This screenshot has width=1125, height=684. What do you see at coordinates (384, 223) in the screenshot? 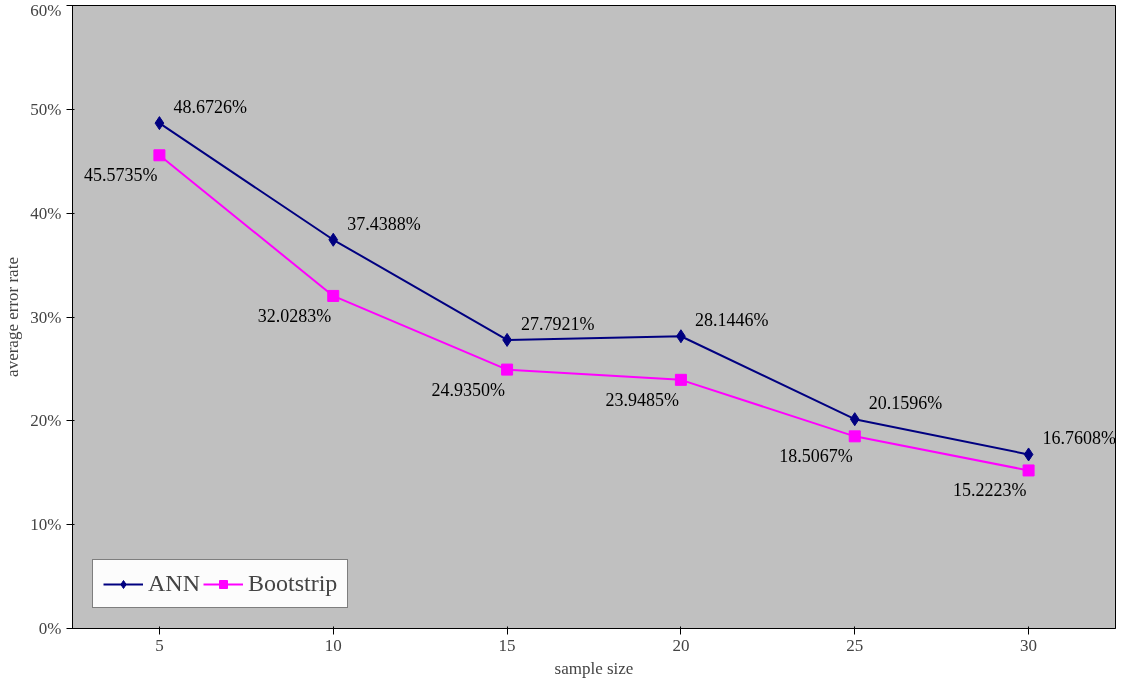
I see `data-label: 37.4388%` at bounding box center [384, 223].